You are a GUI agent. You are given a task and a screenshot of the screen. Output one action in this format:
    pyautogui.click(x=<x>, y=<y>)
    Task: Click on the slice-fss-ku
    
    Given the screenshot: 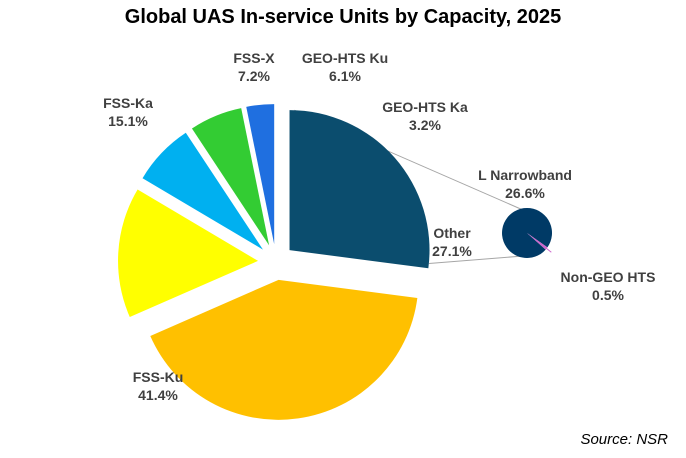 What is the action you would take?
    pyautogui.click(x=284, y=349)
    